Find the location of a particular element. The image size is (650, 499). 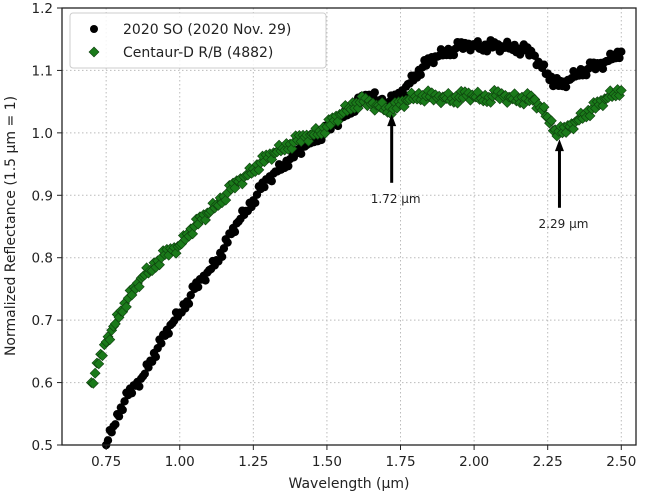

legend-box is located at coordinates (198, 40).